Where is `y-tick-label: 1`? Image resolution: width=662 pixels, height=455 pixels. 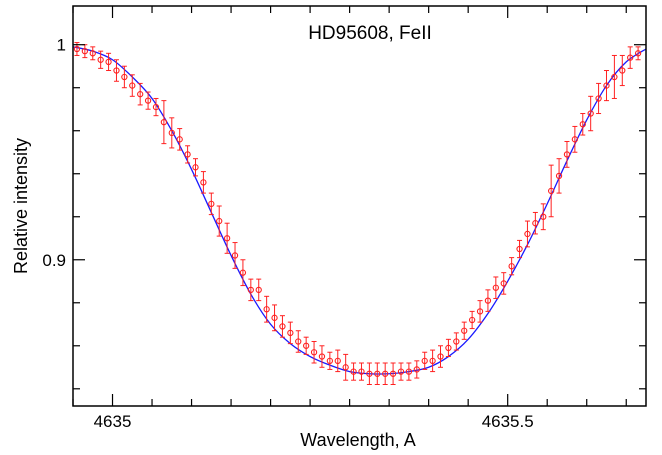 y-tick-label: 1 is located at coordinates (61, 45).